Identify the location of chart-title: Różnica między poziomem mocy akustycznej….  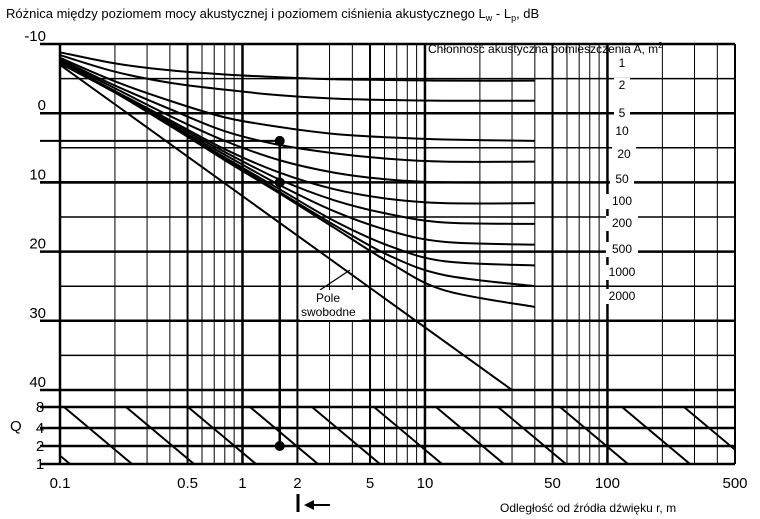
(272, 14).